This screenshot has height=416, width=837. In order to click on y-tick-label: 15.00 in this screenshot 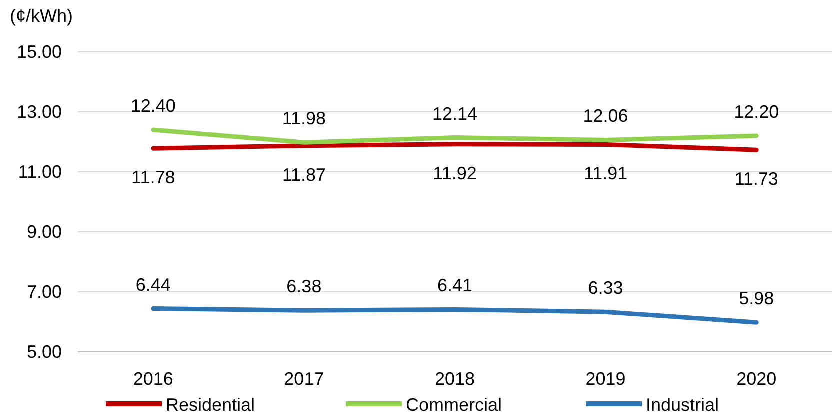, I will do `click(39, 52)`.